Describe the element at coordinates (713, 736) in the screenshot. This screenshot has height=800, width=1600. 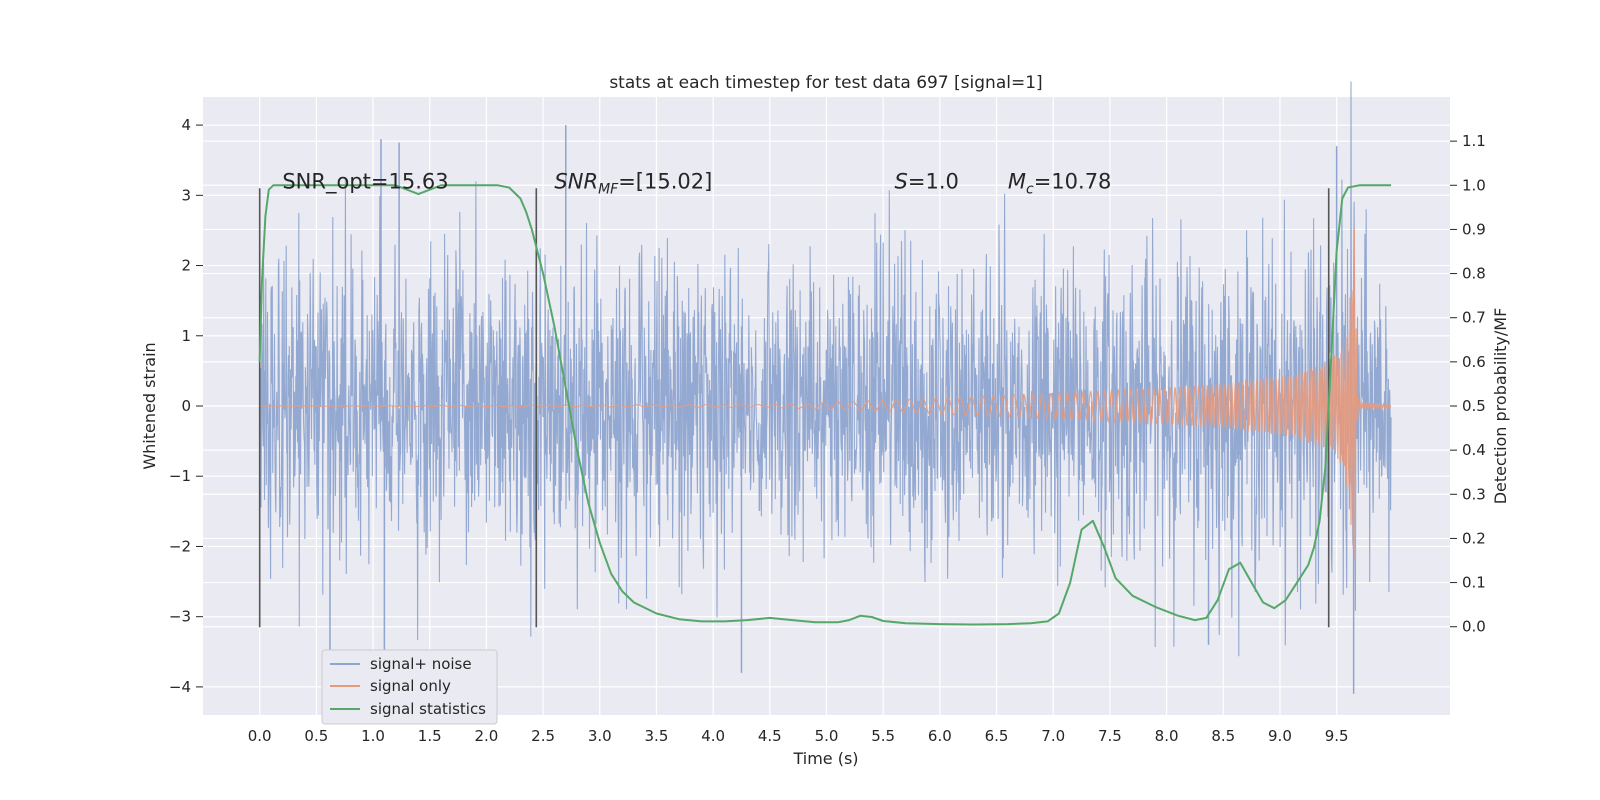
I see `x-tick-label: 4.0` at that location.